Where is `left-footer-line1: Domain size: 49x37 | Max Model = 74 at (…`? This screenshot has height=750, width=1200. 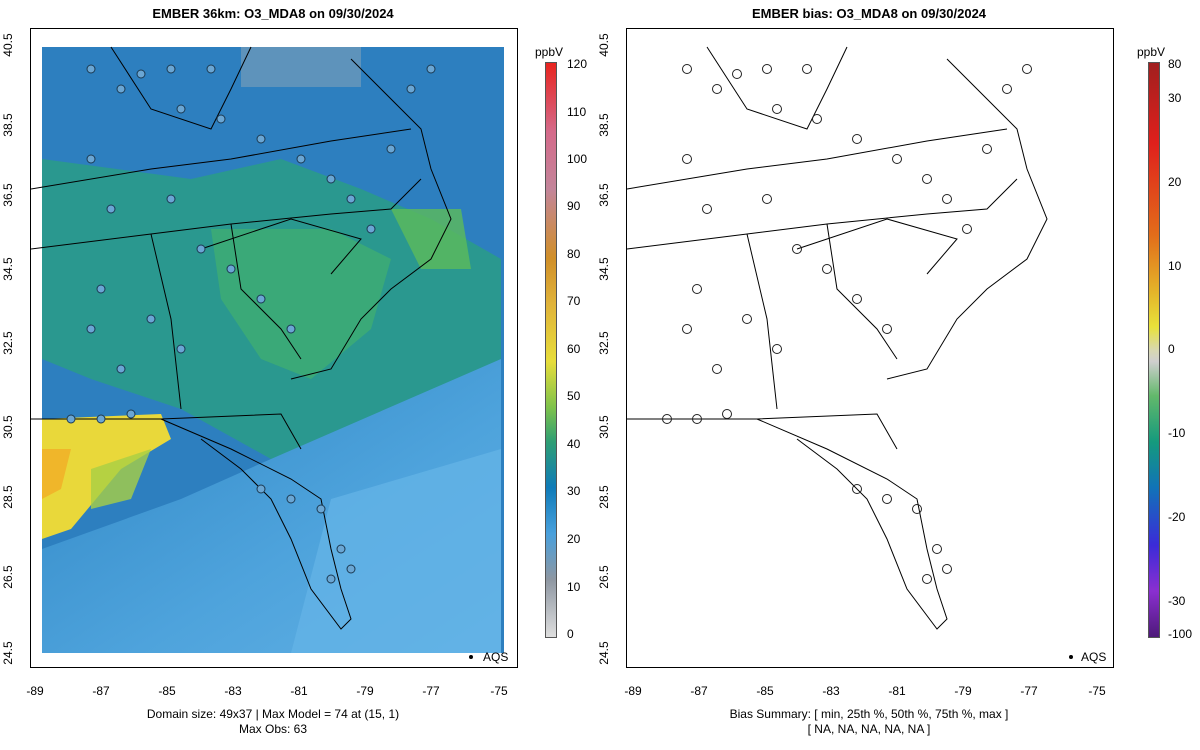
left-footer-line1: Domain size: 49x37 | Max Model = 74 at (… is located at coordinates (273, 714).